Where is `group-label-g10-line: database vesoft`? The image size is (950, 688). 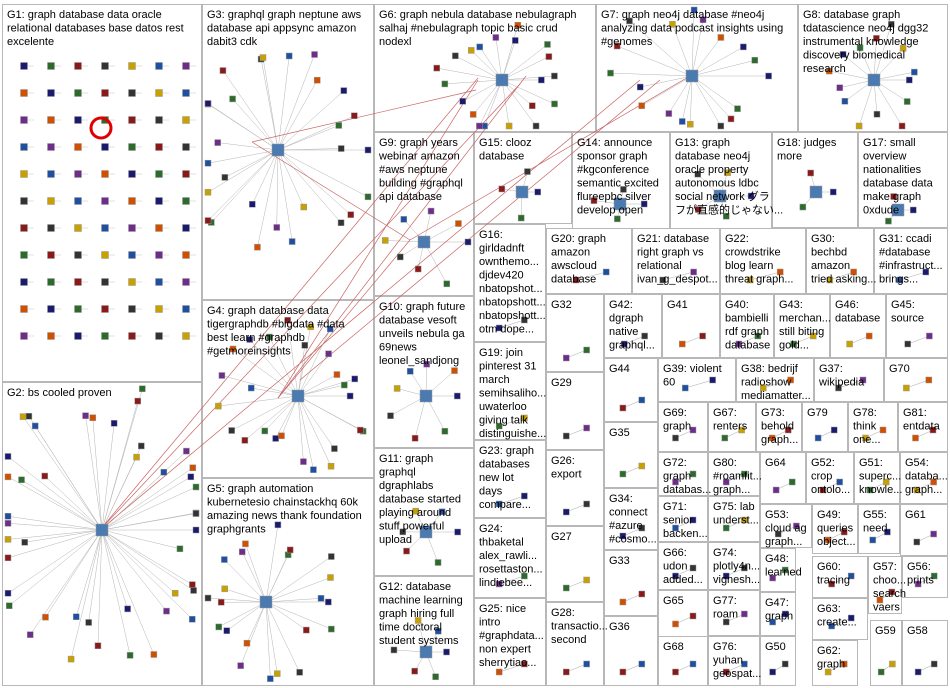 group-label-g10-line: database vesoft is located at coordinates (418, 321).